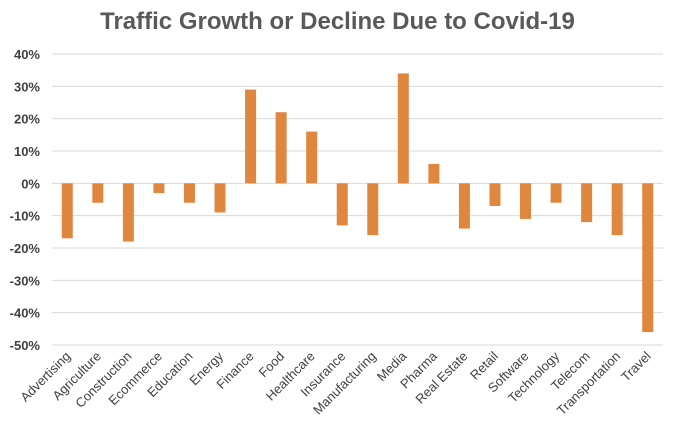 The height and width of the screenshot is (442, 675). What do you see at coordinates (27, 151) in the screenshot?
I see `y-tick-label: 10%` at bounding box center [27, 151].